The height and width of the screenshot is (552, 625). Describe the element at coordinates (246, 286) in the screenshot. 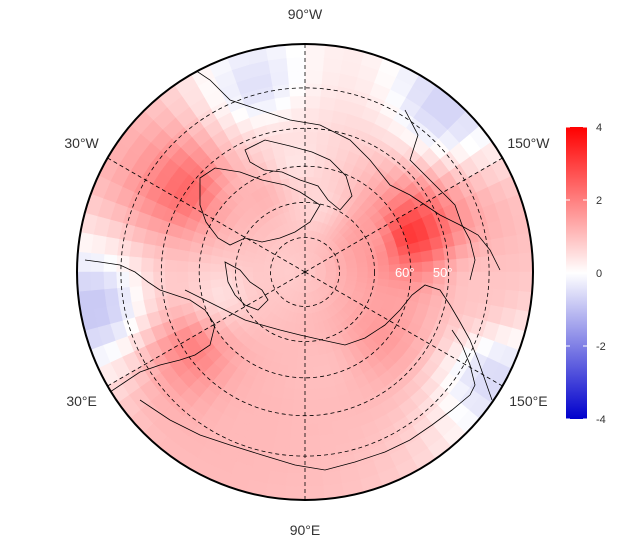

I see `scandinavia-coast` at that location.